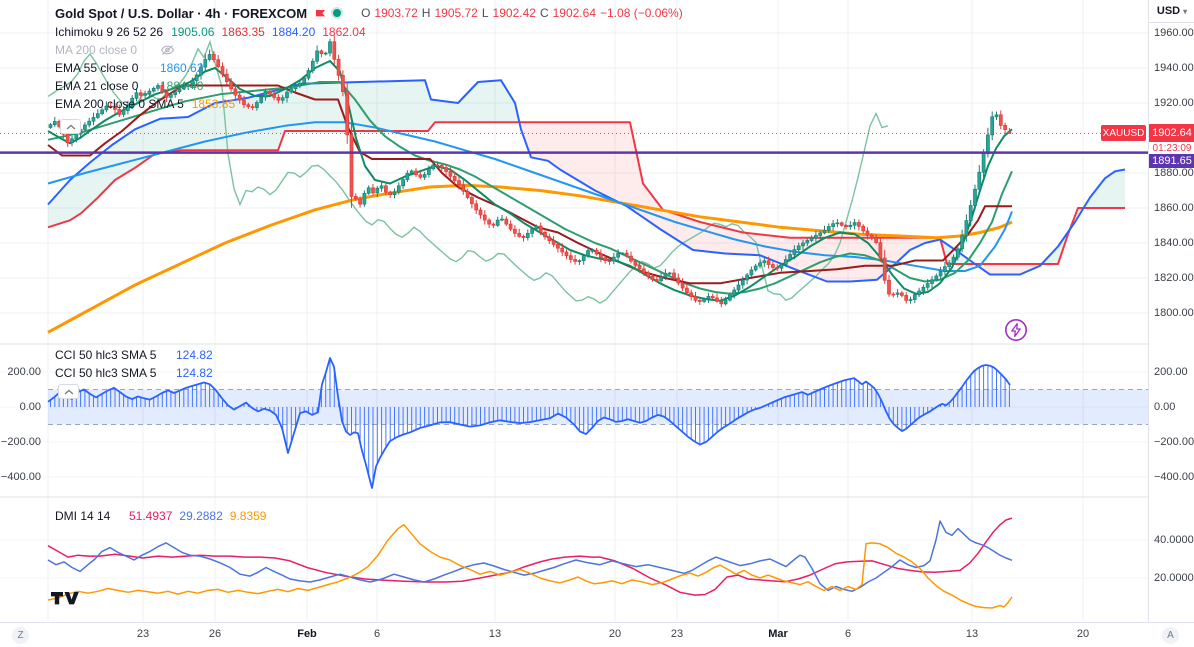  What do you see at coordinates (597, 634) in the screenshot?
I see `time-axis: Z A 23 26 Feb 6 13 20 23 Mar 6 13 20` at bounding box center [597, 634].